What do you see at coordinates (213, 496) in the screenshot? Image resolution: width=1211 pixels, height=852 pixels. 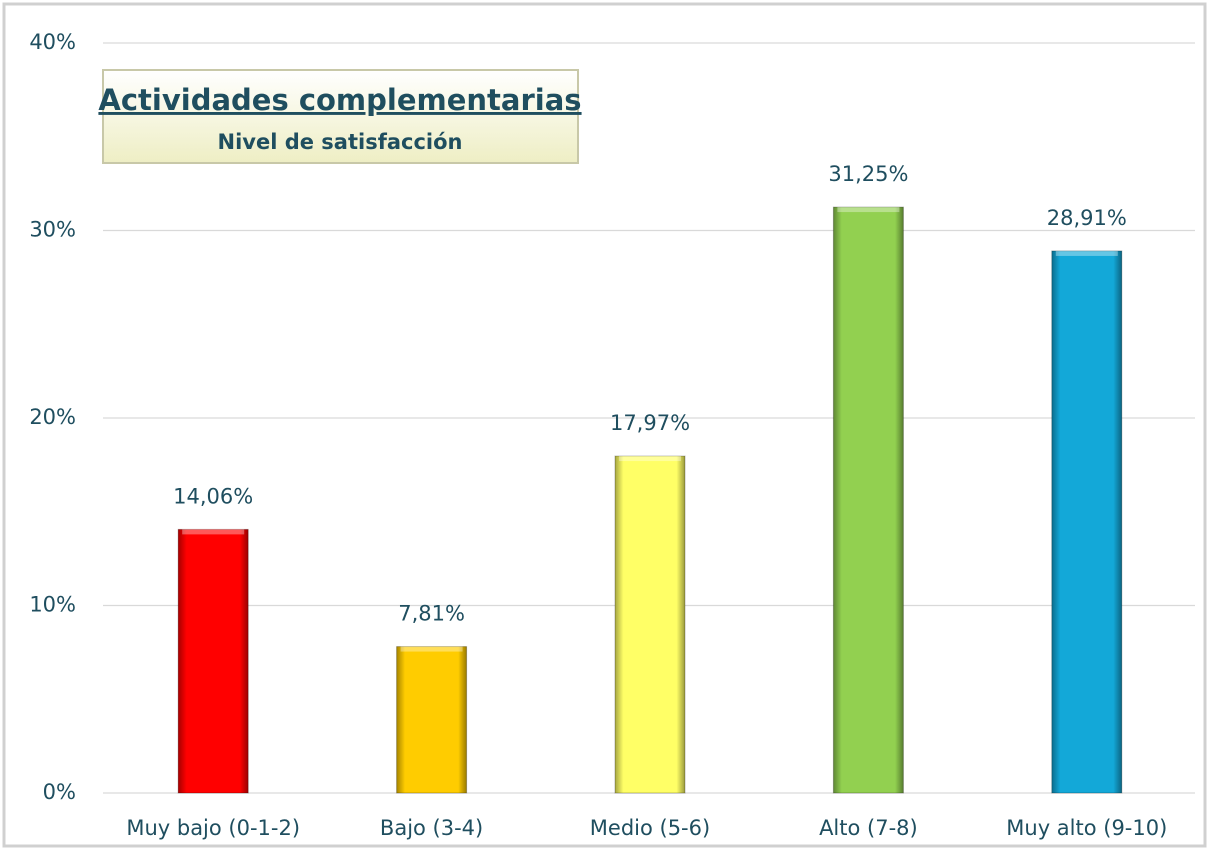 I see `value-label: 14,06%` at bounding box center [213, 496].